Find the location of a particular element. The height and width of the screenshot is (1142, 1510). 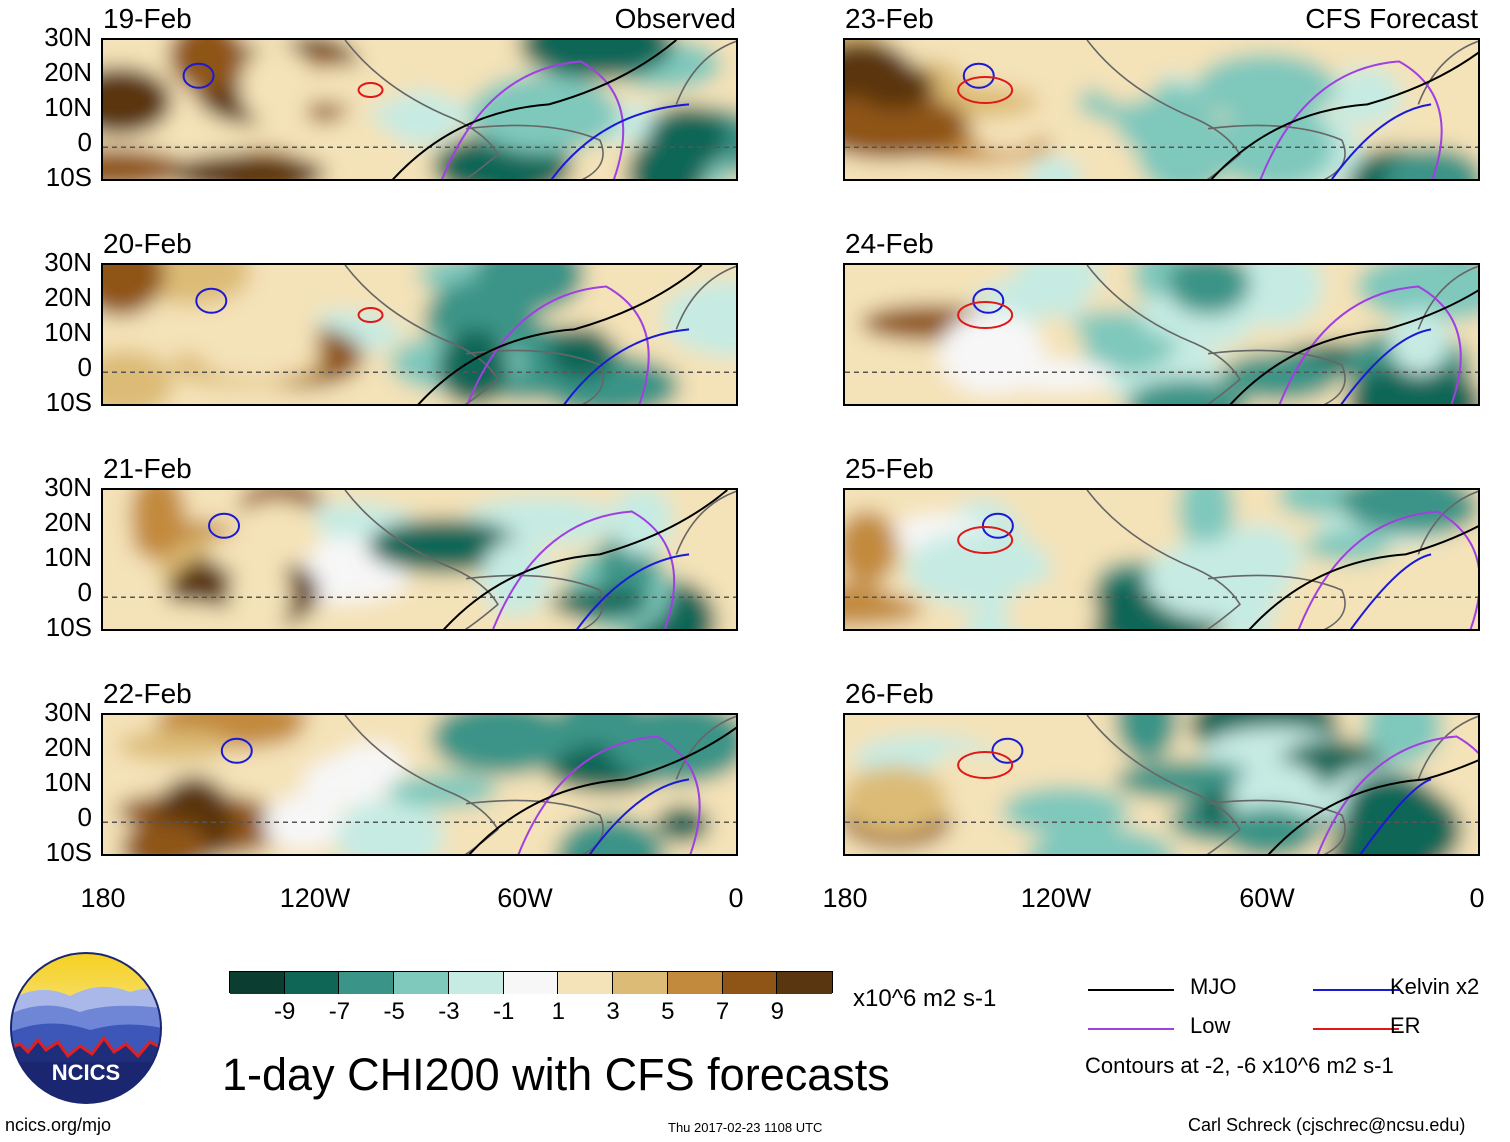

ncics-logo: NCICS is located at coordinates (86, 1028).